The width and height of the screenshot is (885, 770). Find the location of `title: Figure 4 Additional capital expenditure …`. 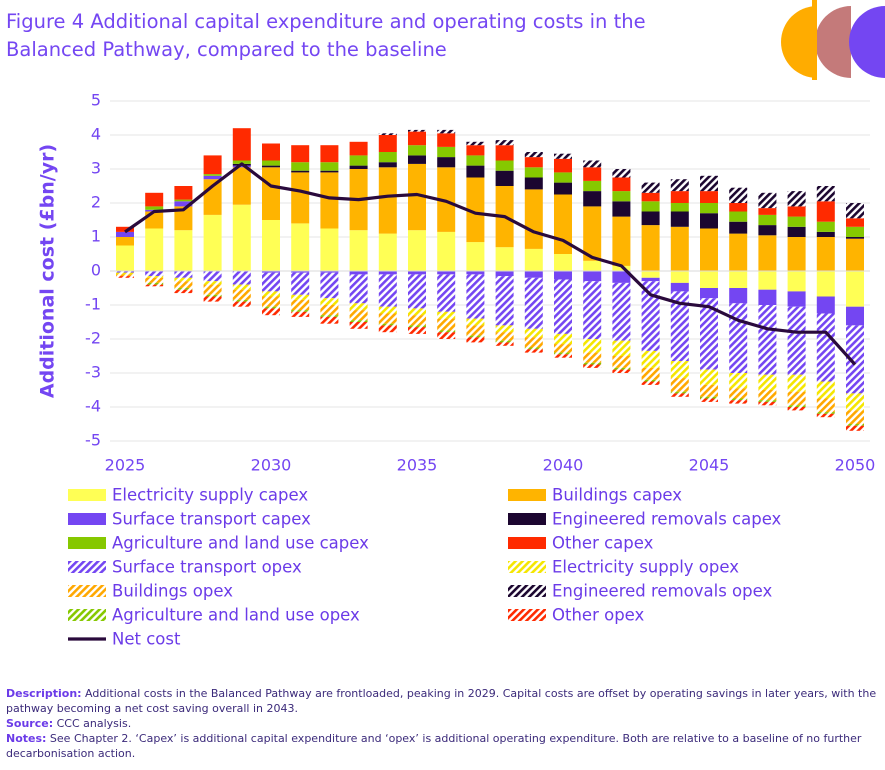

title: Figure 4 Additional capital expenditure … is located at coordinates (326, 36).